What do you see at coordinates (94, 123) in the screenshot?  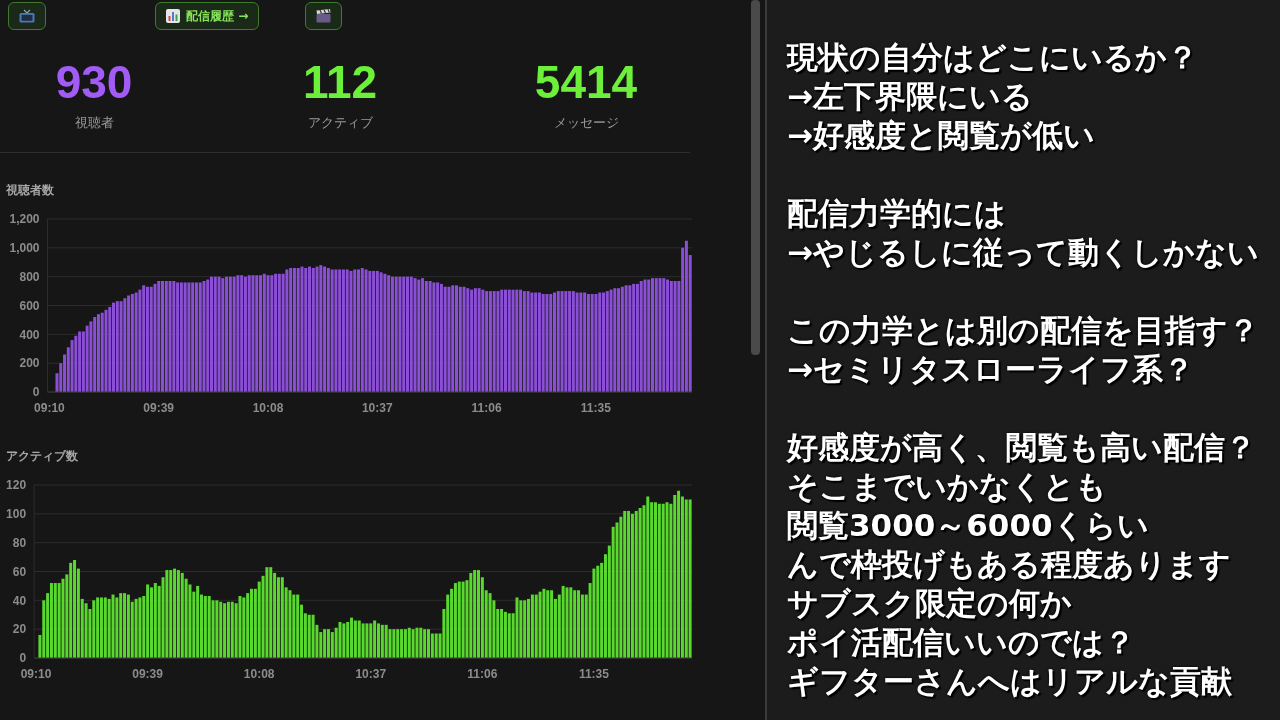 I see `category-label: 視聴者` at bounding box center [94, 123].